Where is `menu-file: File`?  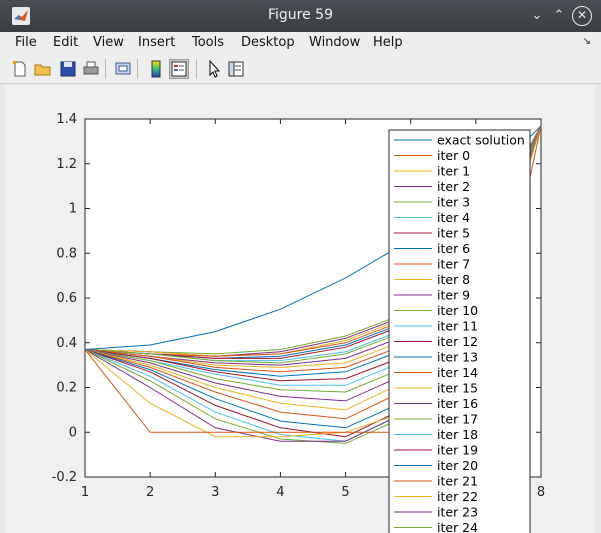
menu-file: File is located at coordinates (26, 42).